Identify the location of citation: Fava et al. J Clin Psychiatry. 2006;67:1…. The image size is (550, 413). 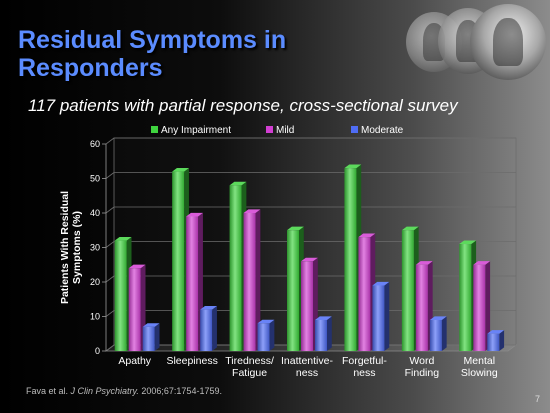
(124, 391).